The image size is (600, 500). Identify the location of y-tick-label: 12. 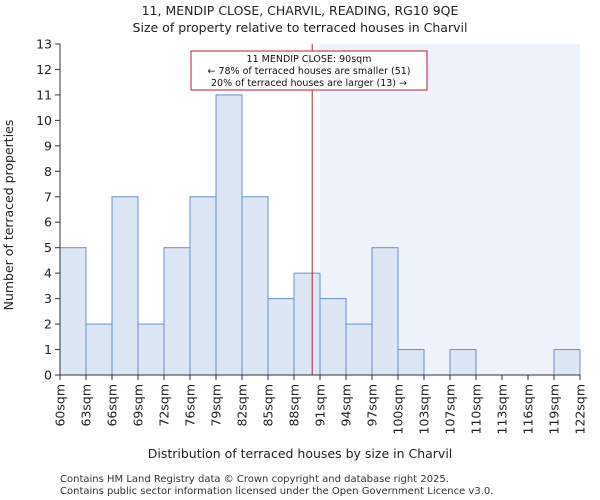
(44, 69).